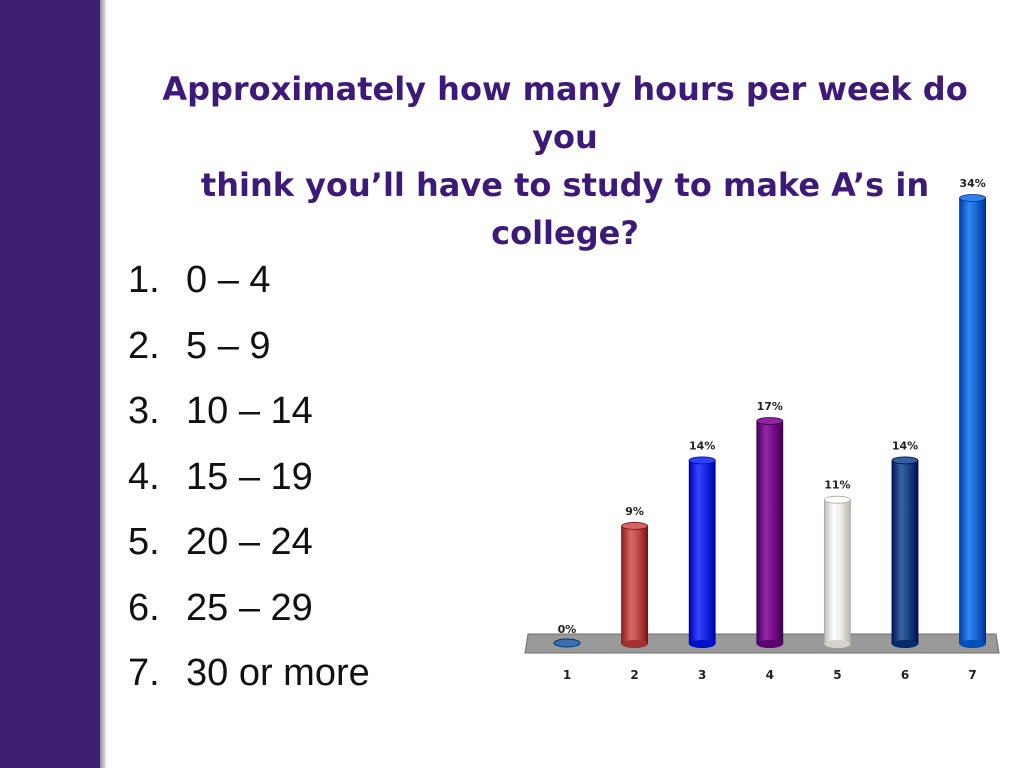  I want to click on data-label: 17%, so click(770, 406).